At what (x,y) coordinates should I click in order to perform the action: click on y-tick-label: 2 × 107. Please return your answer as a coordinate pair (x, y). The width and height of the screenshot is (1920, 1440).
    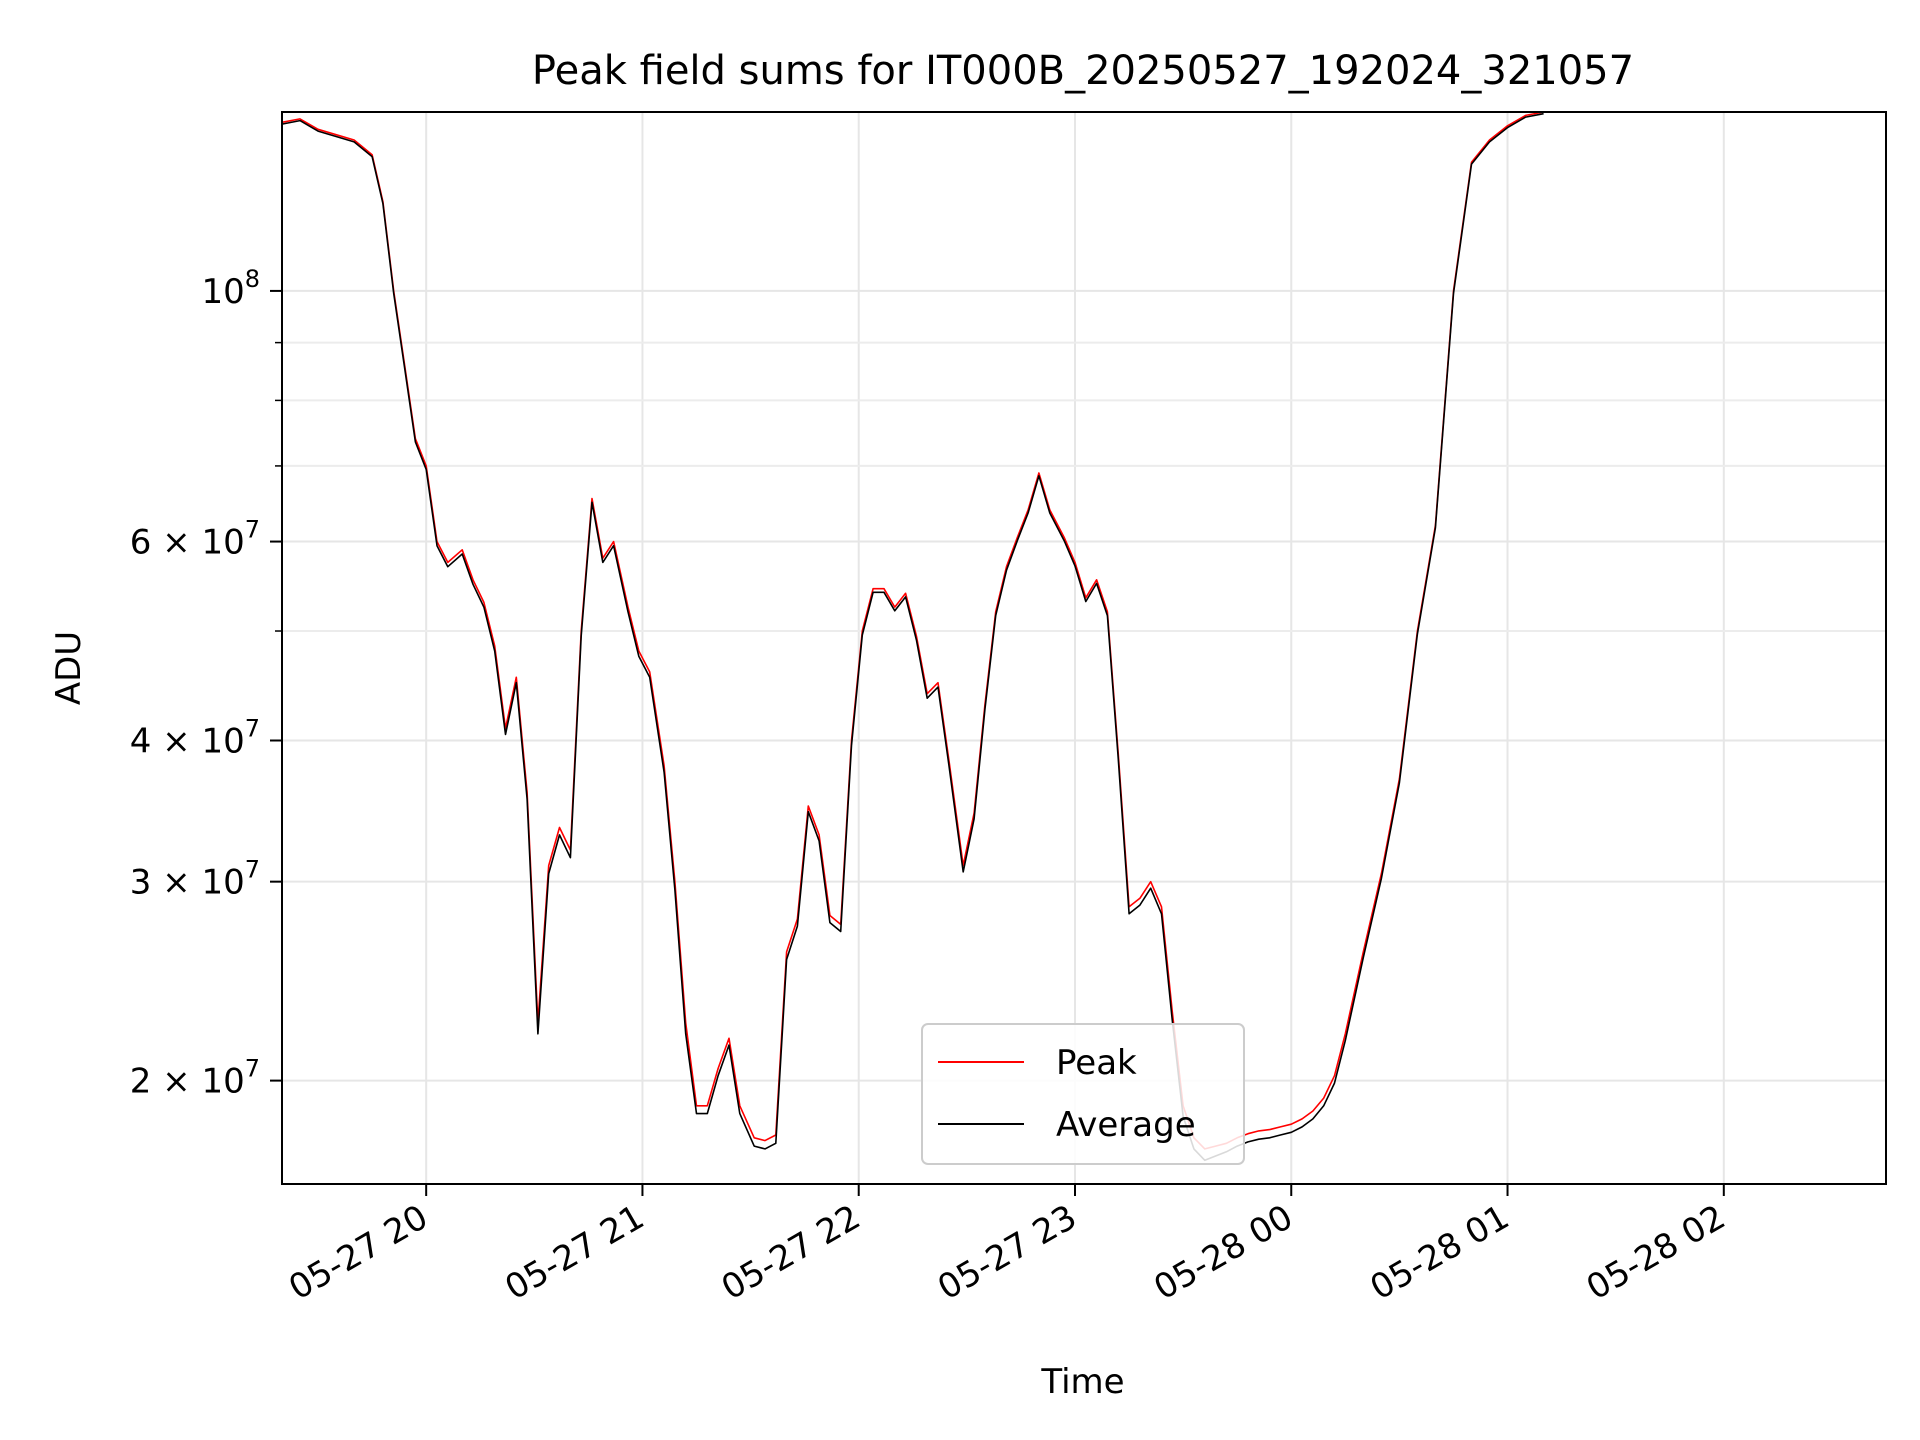
    Looking at the image, I should click on (195, 1078).